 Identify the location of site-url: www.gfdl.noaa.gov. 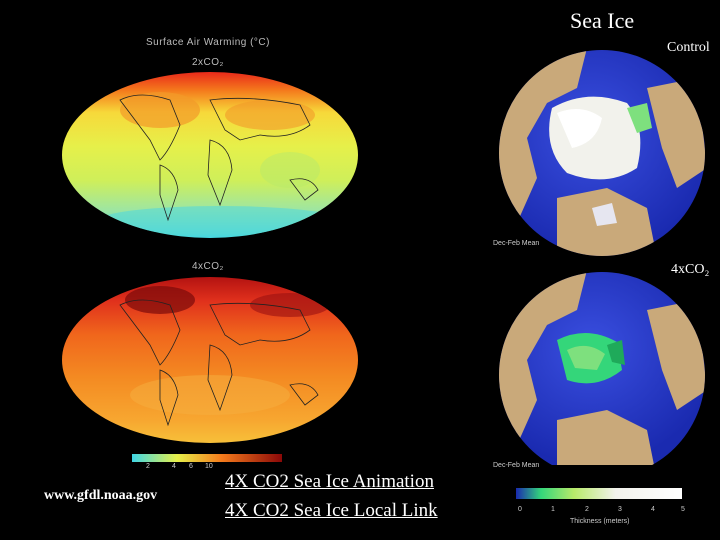
(101, 495).